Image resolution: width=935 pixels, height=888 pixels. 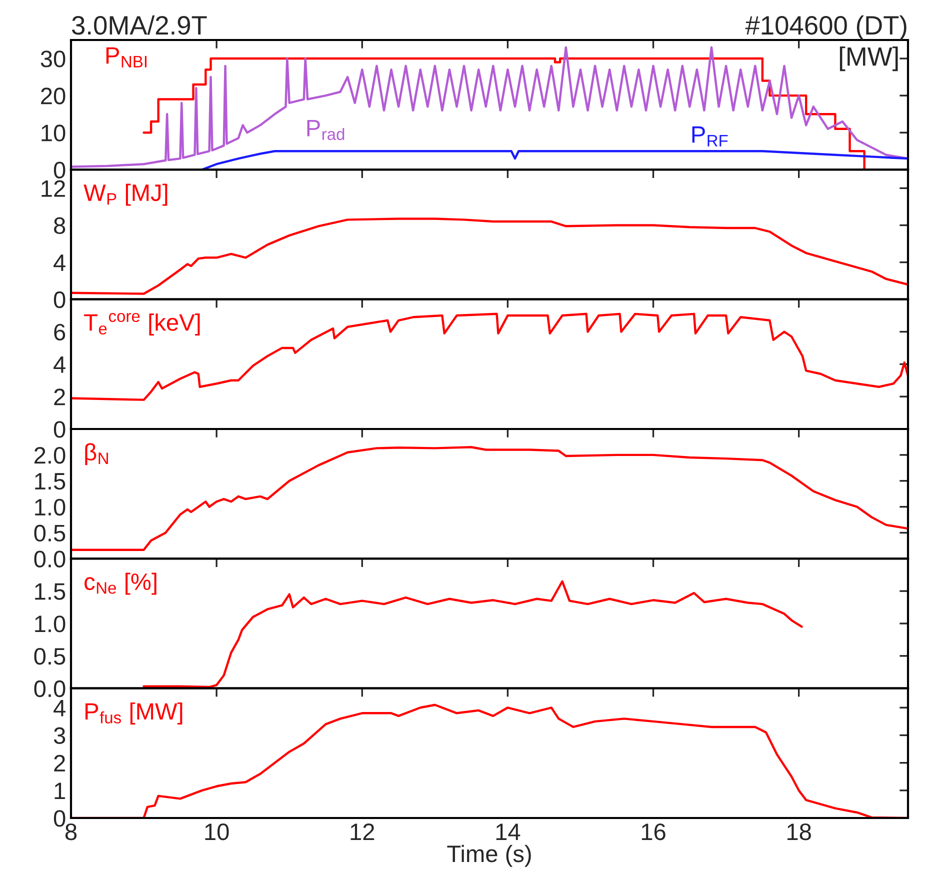 What do you see at coordinates (53, 188) in the screenshot?
I see `y-tick-label: 12` at bounding box center [53, 188].